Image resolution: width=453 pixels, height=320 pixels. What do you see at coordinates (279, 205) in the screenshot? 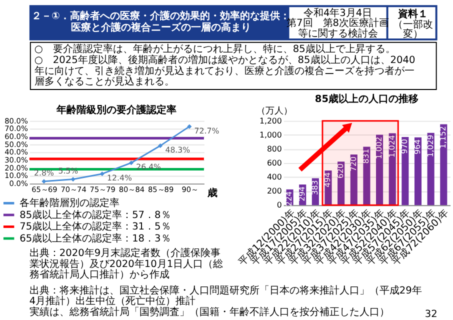
I see `y-tick-label: 0` at bounding box center [279, 205].